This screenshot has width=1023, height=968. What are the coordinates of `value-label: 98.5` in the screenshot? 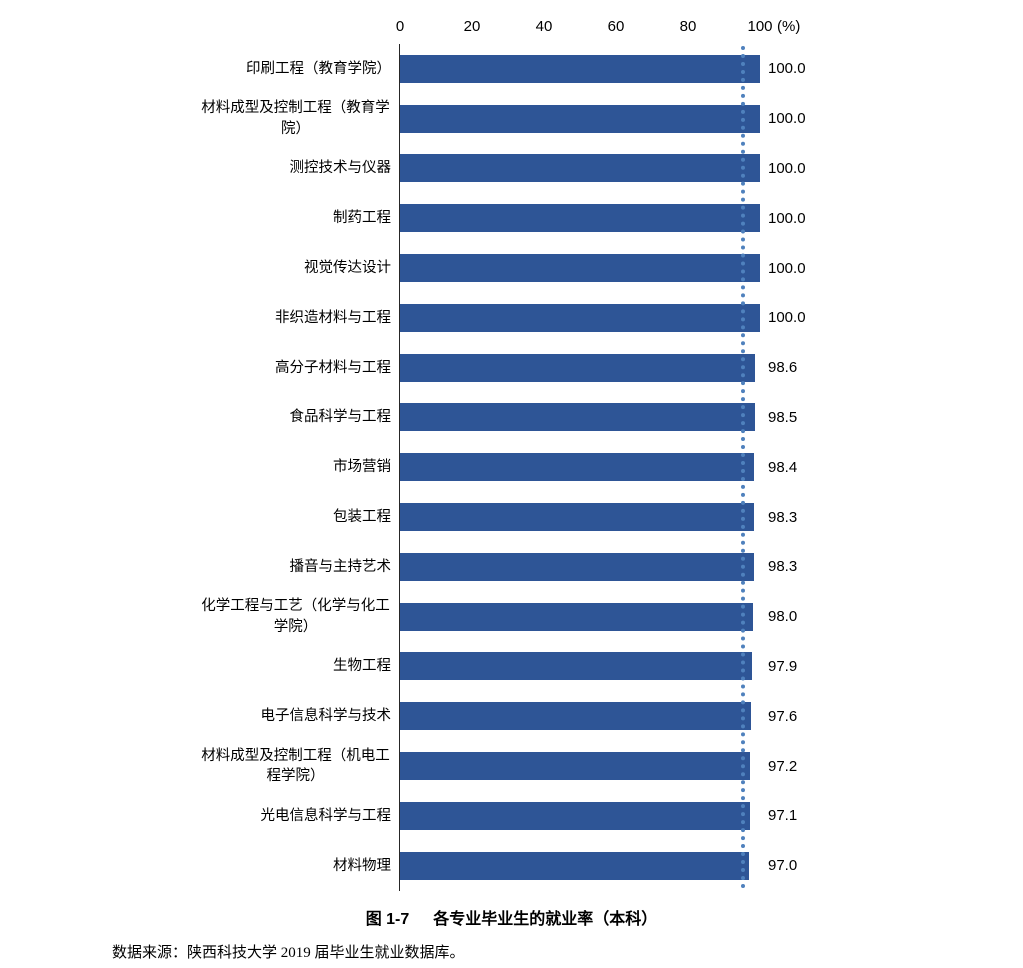 It's located at (783, 417).